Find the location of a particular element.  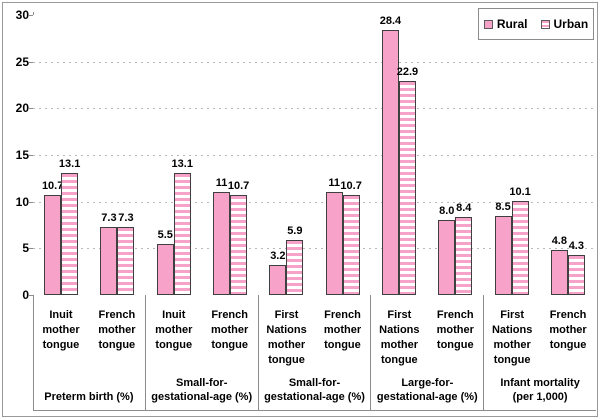

legend-item-rural: Rural is located at coordinates (505, 24).